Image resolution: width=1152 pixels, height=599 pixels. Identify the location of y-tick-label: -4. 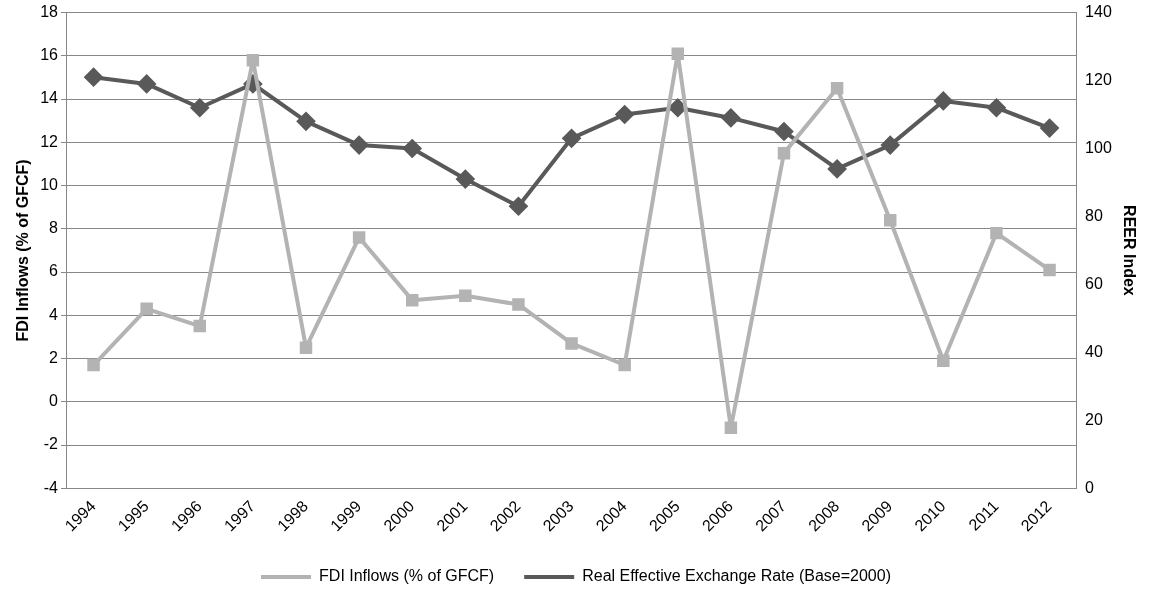
(51, 487).